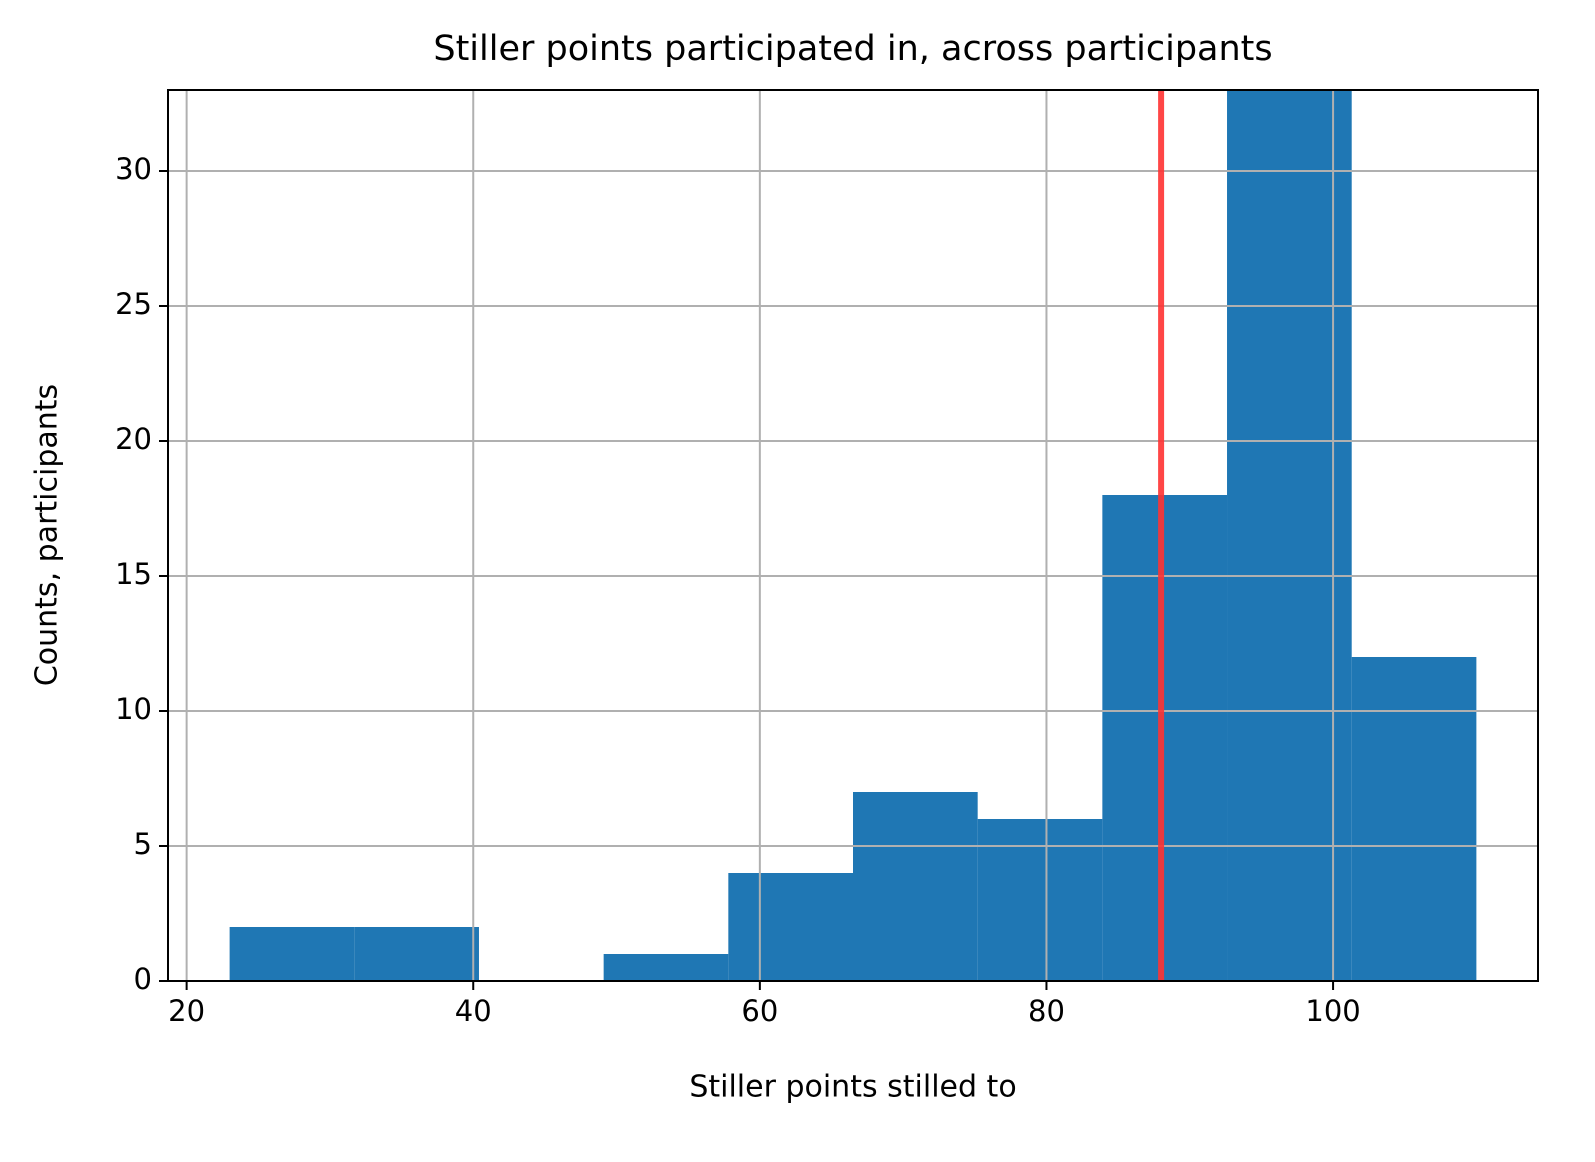 The image size is (1595, 1162). What do you see at coordinates (473, 1011) in the screenshot?
I see `x-tick-label: 40` at bounding box center [473, 1011].